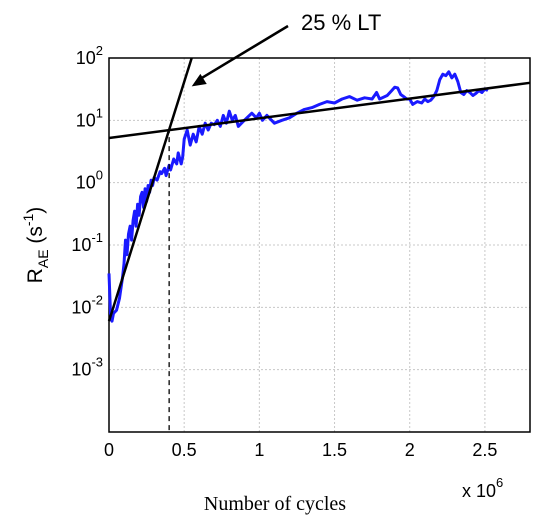 Image resolution: width=550 pixels, height=523 pixels. I want to click on x-tick-label: 2.5, so click(484, 450).